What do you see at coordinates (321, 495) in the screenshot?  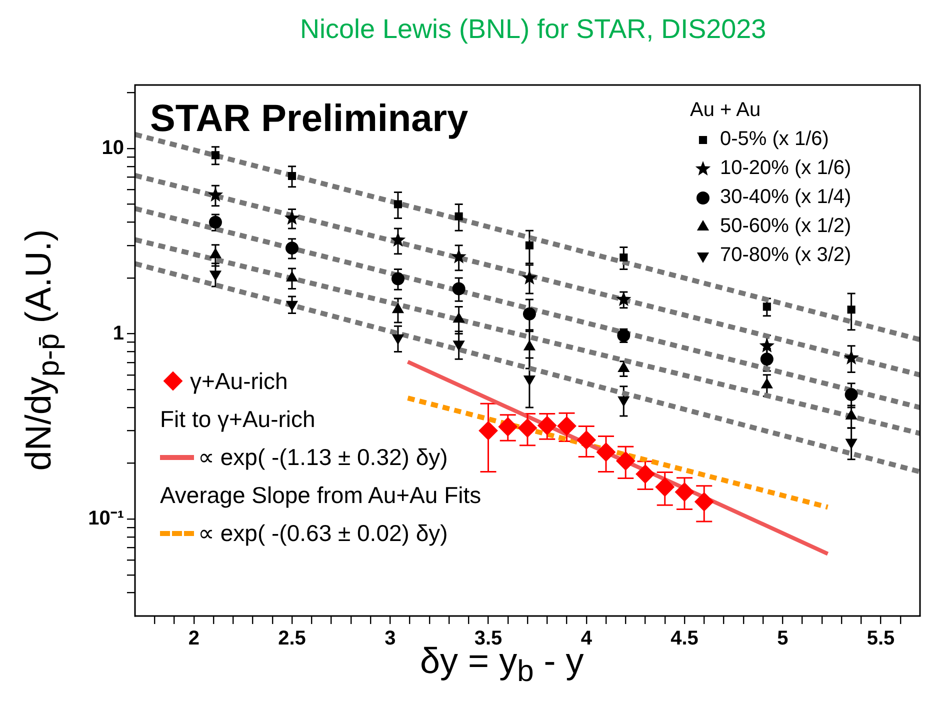 I see `annotation: Average Slope from Au+Au Fits` at bounding box center [321, 495].